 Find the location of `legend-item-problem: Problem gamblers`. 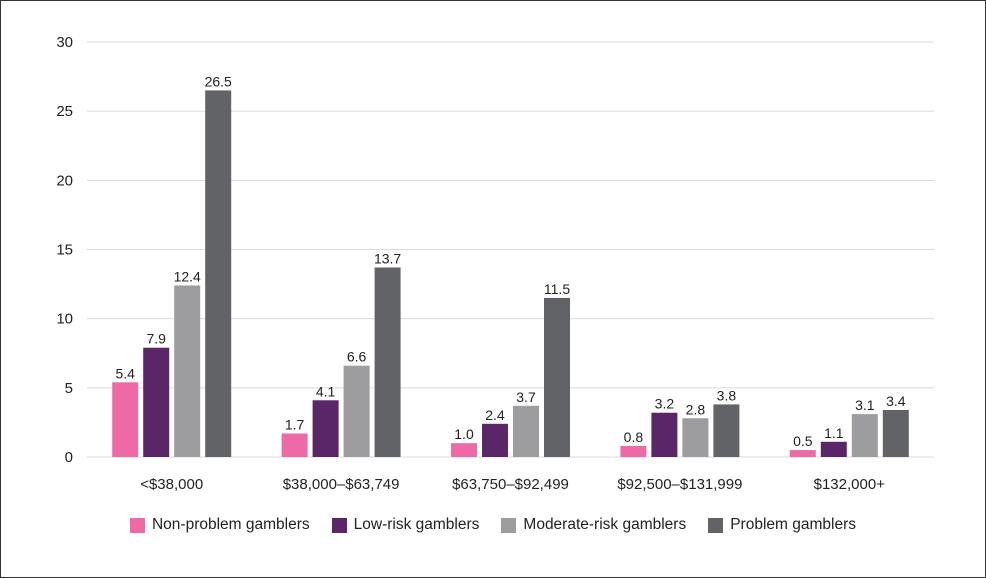

legend-item-problem: Problem gamblers is located at coordinates (782, 525).